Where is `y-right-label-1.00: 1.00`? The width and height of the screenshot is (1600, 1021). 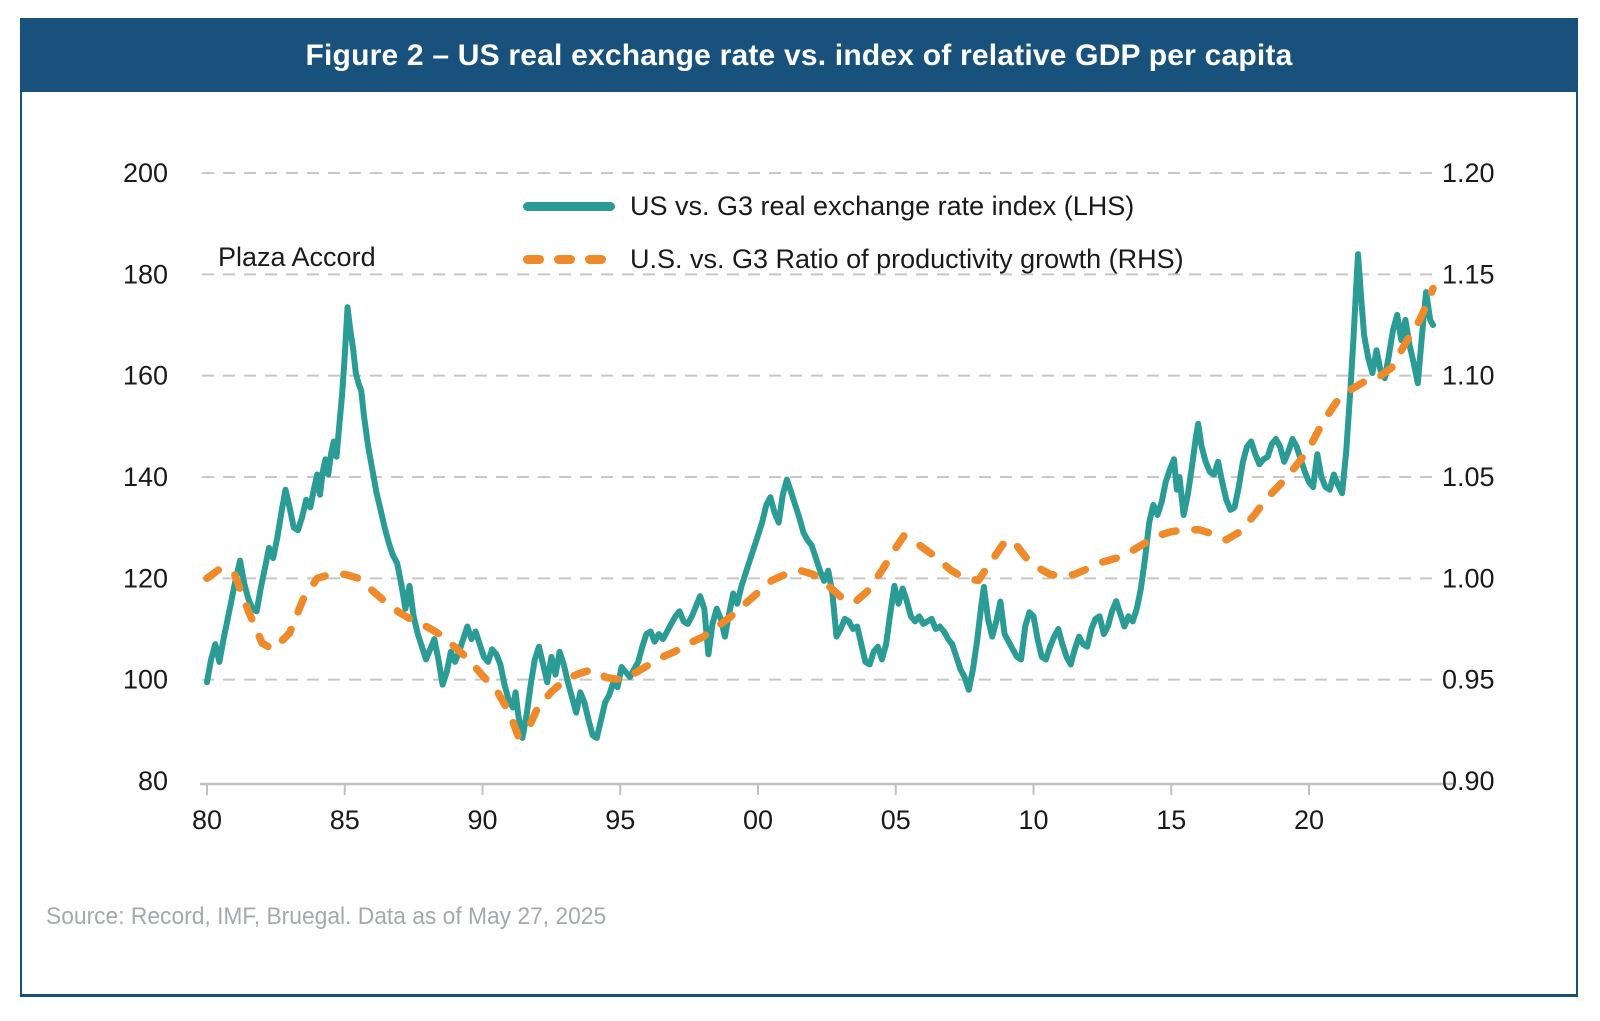 y-right-label-1.00: 1.00 is located at coordinates (1468, 578).